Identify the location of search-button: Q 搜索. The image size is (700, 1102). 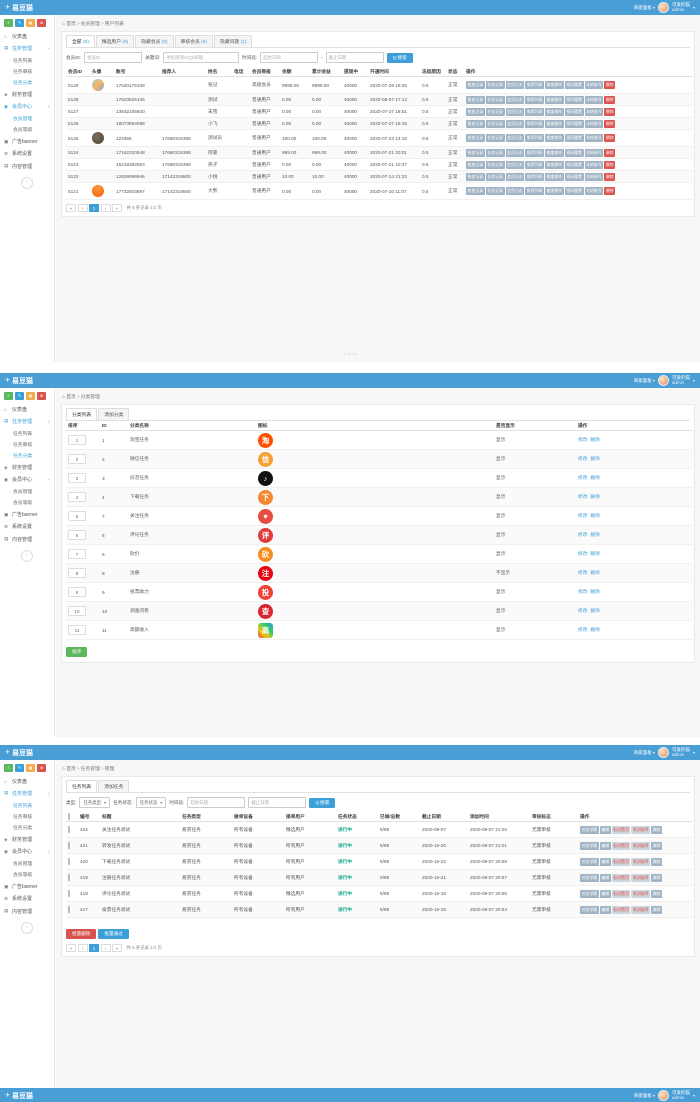
(322, 802).